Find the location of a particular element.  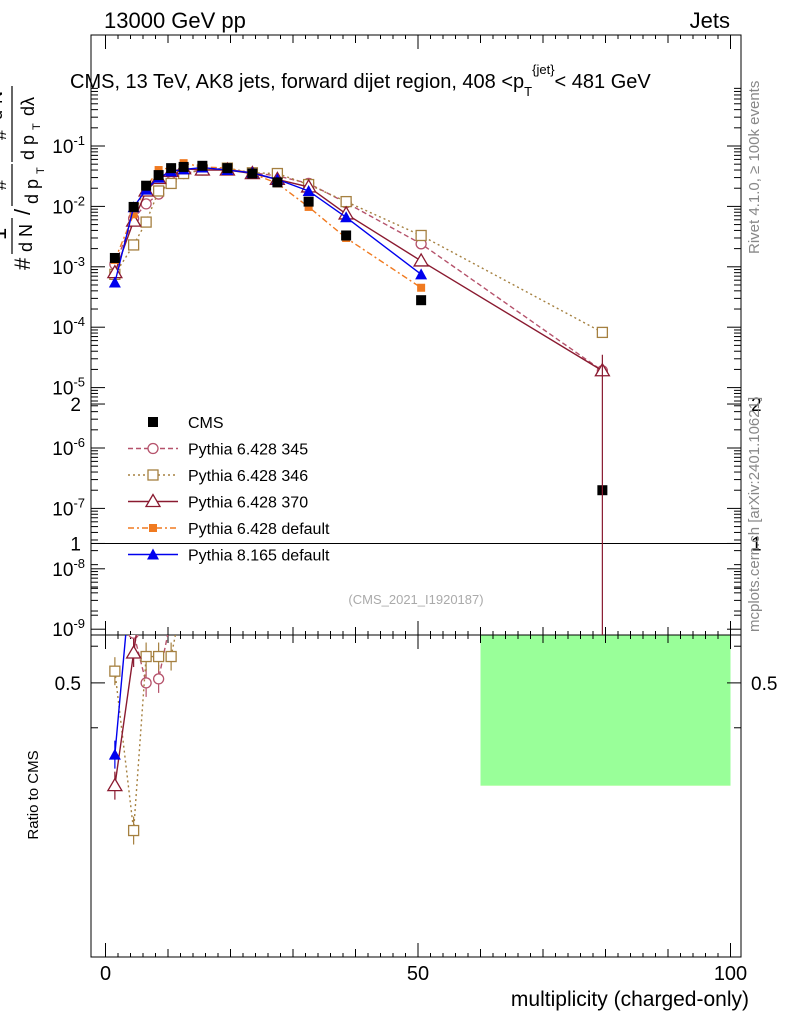

x-tick-label: 0 is located at coordinates (105, 974).